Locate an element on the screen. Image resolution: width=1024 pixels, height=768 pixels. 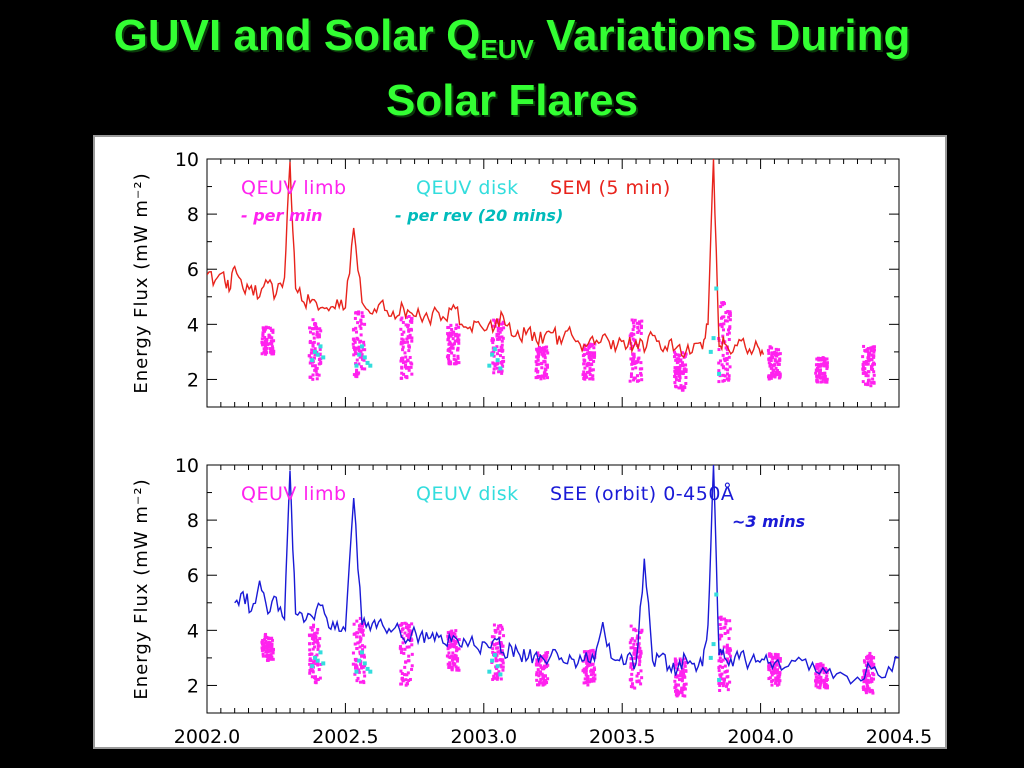
title-line2: Solar Flares is located at coordinates (512, 100).